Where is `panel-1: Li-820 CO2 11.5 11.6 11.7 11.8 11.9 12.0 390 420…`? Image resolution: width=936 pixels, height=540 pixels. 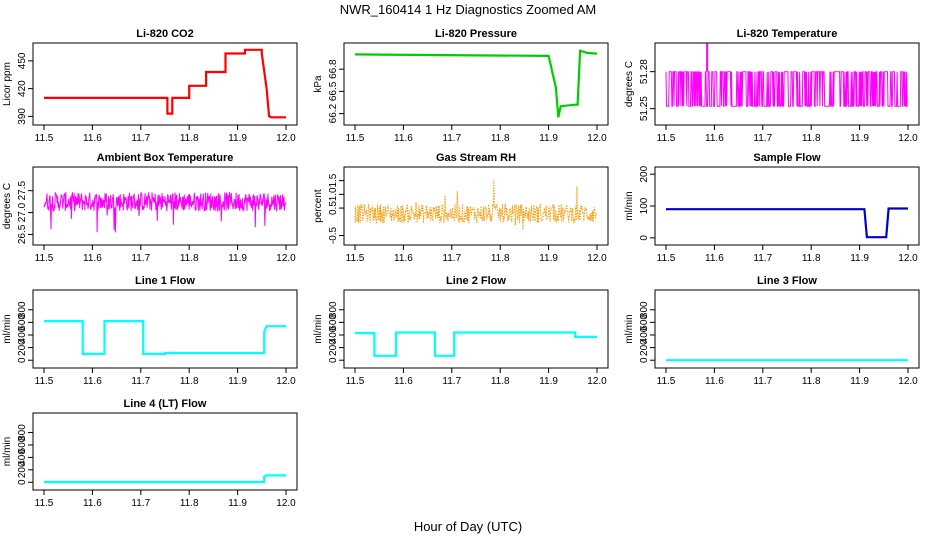 panel-1: Li-820 CO2 11.5 11.6 11.7 11.8 11.9 12.0 390 420… is located at coordinates (150, 86).